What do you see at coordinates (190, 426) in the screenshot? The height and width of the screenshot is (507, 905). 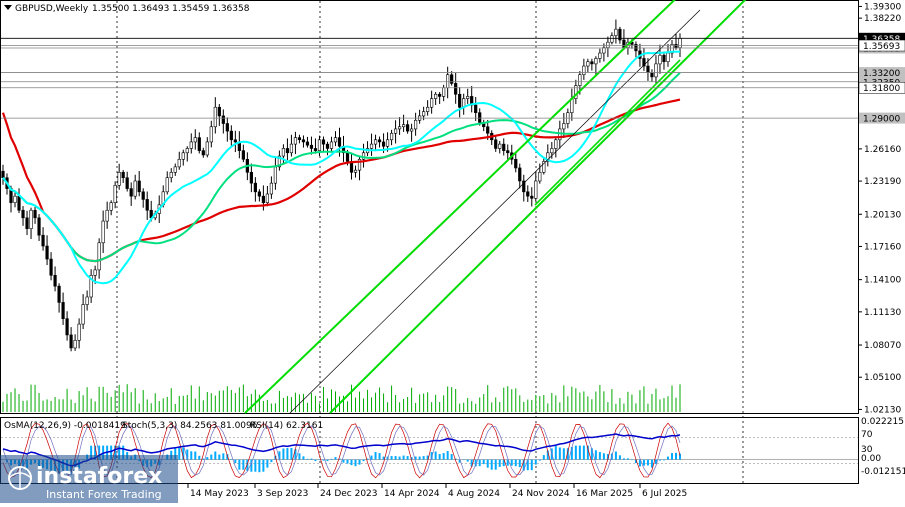 I see `stoch-label: Stoch(5,3,3) 84.2563 81.0096` at bounding box center [190, 426].